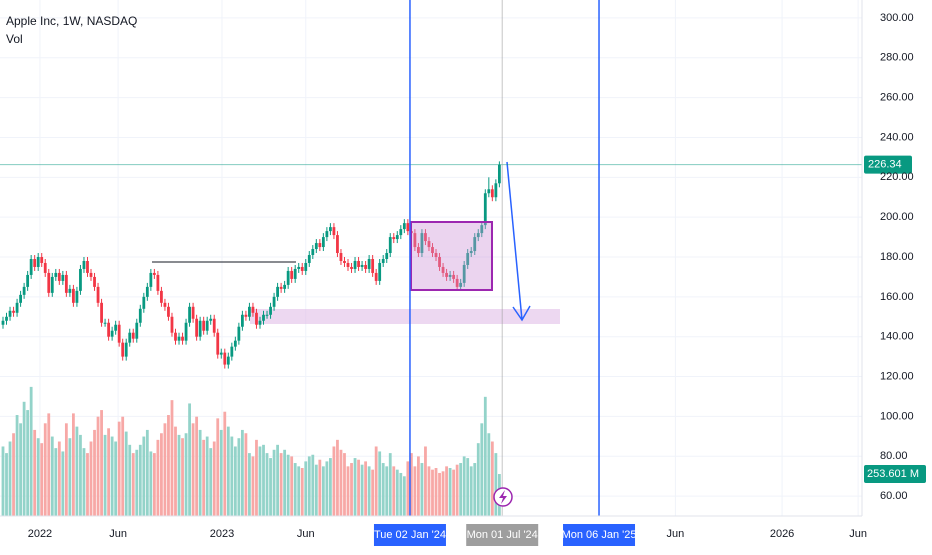  Describe the element at coordinates (782, 534) in the screenshot. I see `x-tick-label: 2026` at that location.